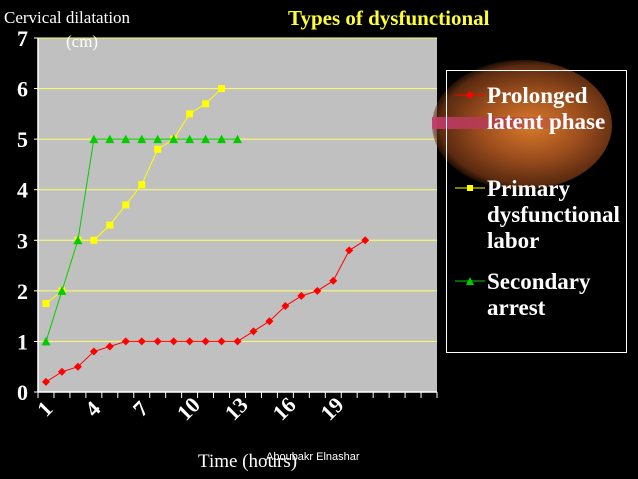 This screenshot has height=479, width=638. What do you see at coordinates (389, 18) in the screenshot?
I see `chart-title: Types of dysfunctional` at bounding box center [389, 18].